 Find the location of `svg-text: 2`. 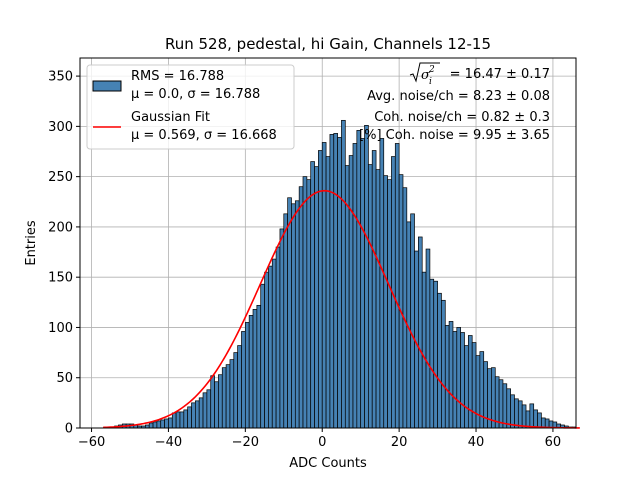

svg-text: 2 is located at coordinates (431, 70).